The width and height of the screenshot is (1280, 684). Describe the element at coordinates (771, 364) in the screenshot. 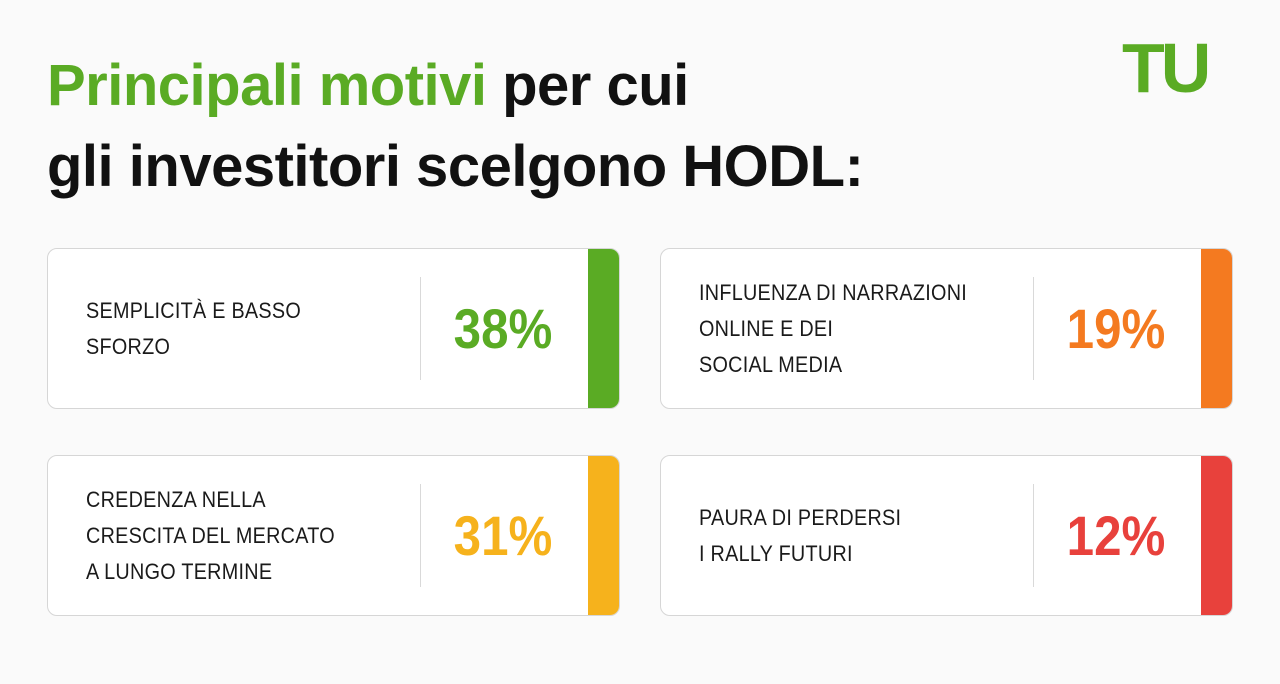

I see `label-line: SOCIAL MEDIA` at that location.